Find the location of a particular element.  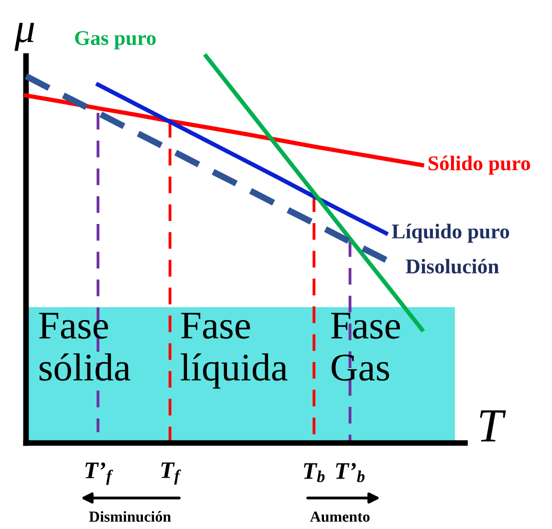

series-label: Sólido puro is located at coordinates (479, 165).